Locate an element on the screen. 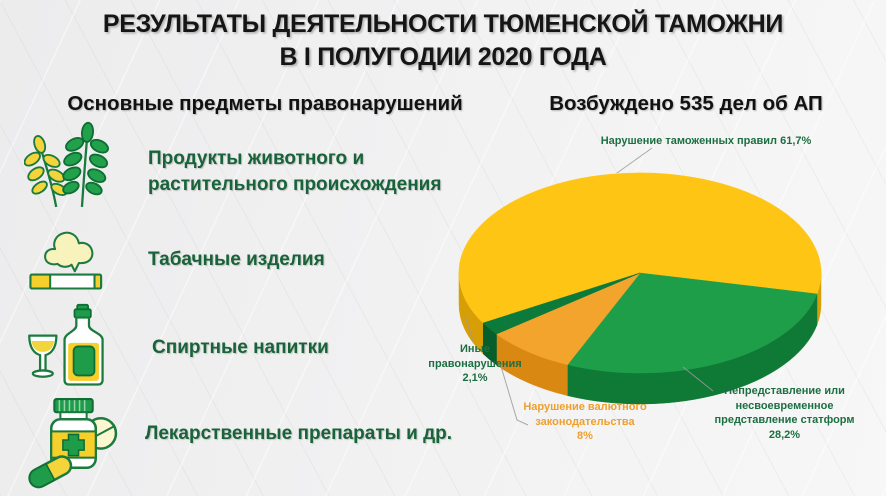 This screenshot has height=496, width=886. plant-leaves-icon is located at coordinates (66, 164).